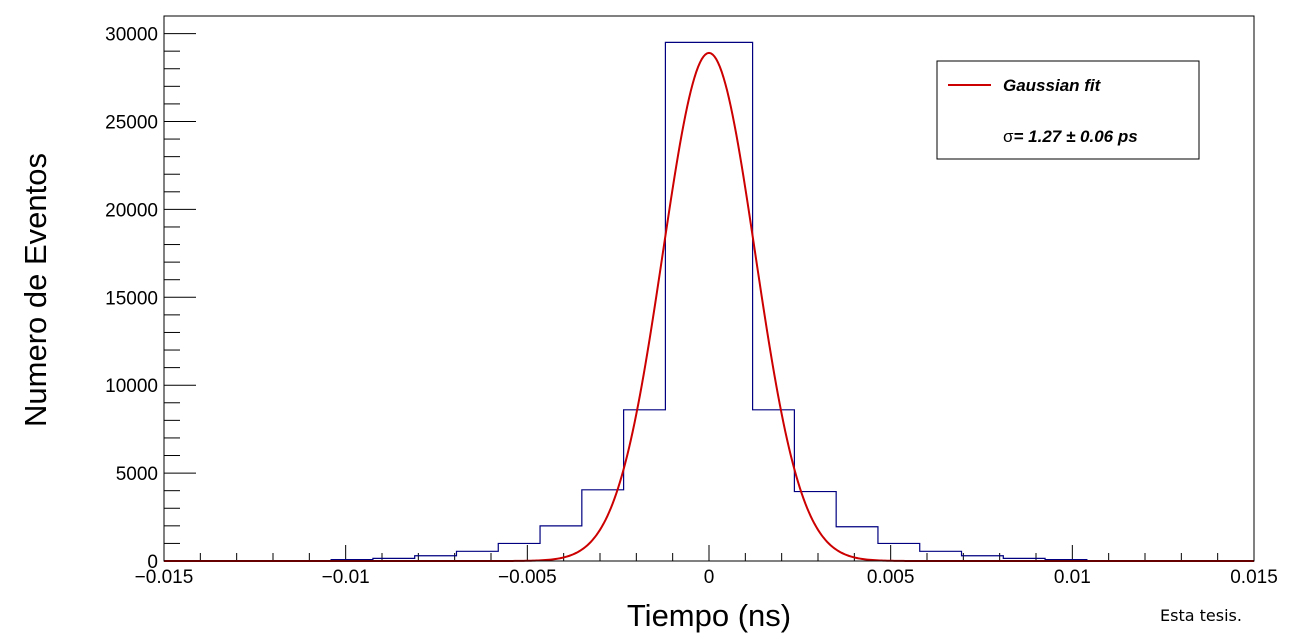  What do you see at coordinates (1052, 85) in the screenshot?
I see `legend-entry-gaussian-fit: Gaussian fit` at bounding box center [1052, 85].